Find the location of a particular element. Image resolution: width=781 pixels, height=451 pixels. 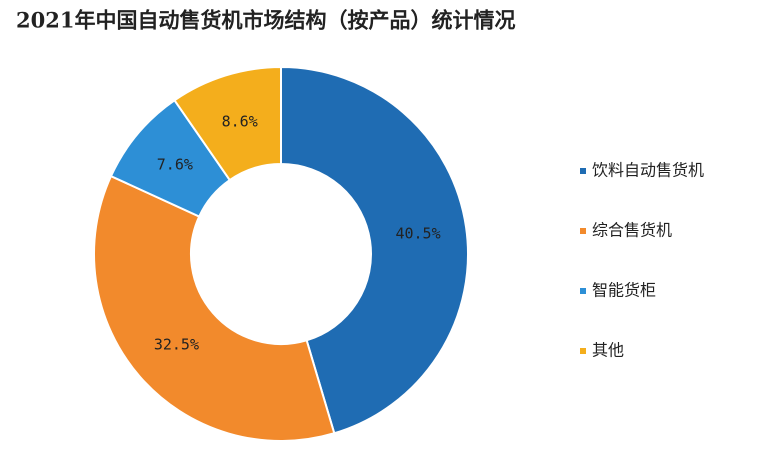

legend-label: 其他 is located at coordinates (608, 350).